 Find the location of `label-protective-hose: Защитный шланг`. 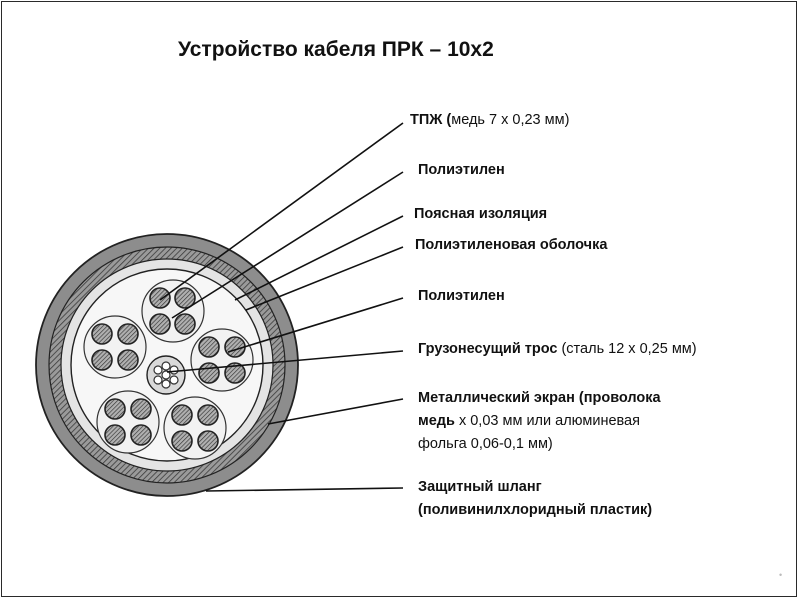

label-protective-hose: Защитный шланг is located at coordinates (480, 487).